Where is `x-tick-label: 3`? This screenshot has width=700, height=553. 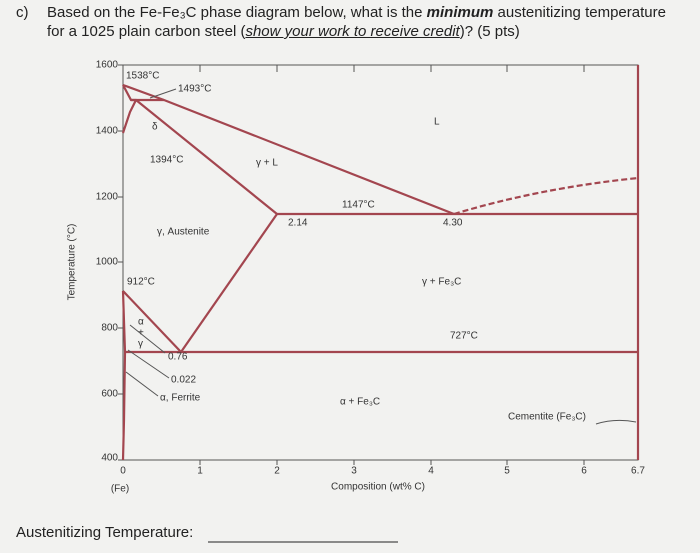
x-tick-label: 3 is located at coordinates (354, 471).